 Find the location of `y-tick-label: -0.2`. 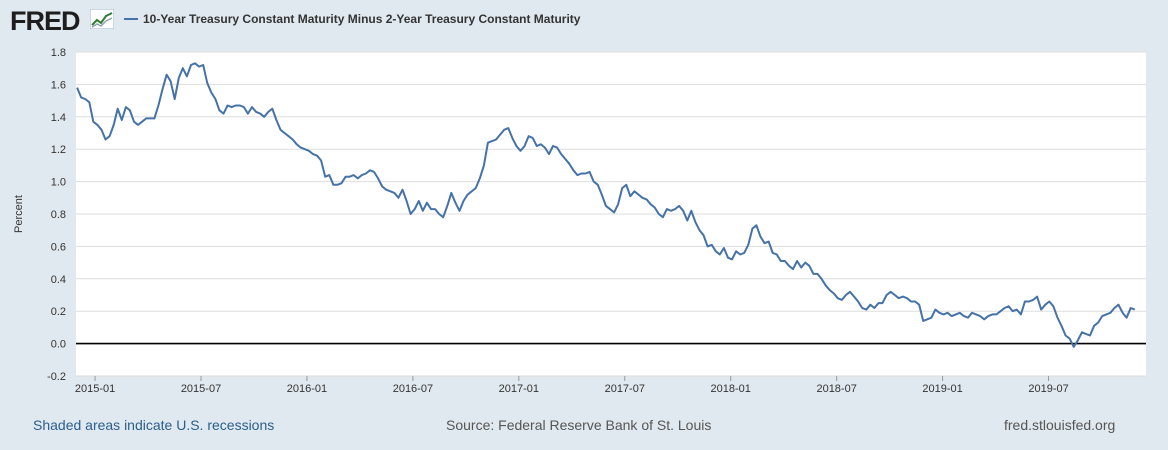

y-tick-label: -0.2 is located at coordinates (56, 377).